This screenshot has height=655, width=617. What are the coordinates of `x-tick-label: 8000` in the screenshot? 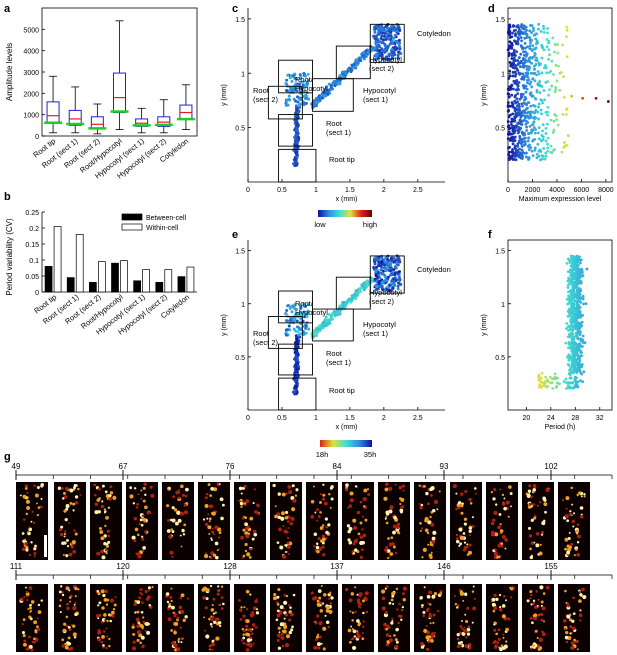 It's located at (606, 190).